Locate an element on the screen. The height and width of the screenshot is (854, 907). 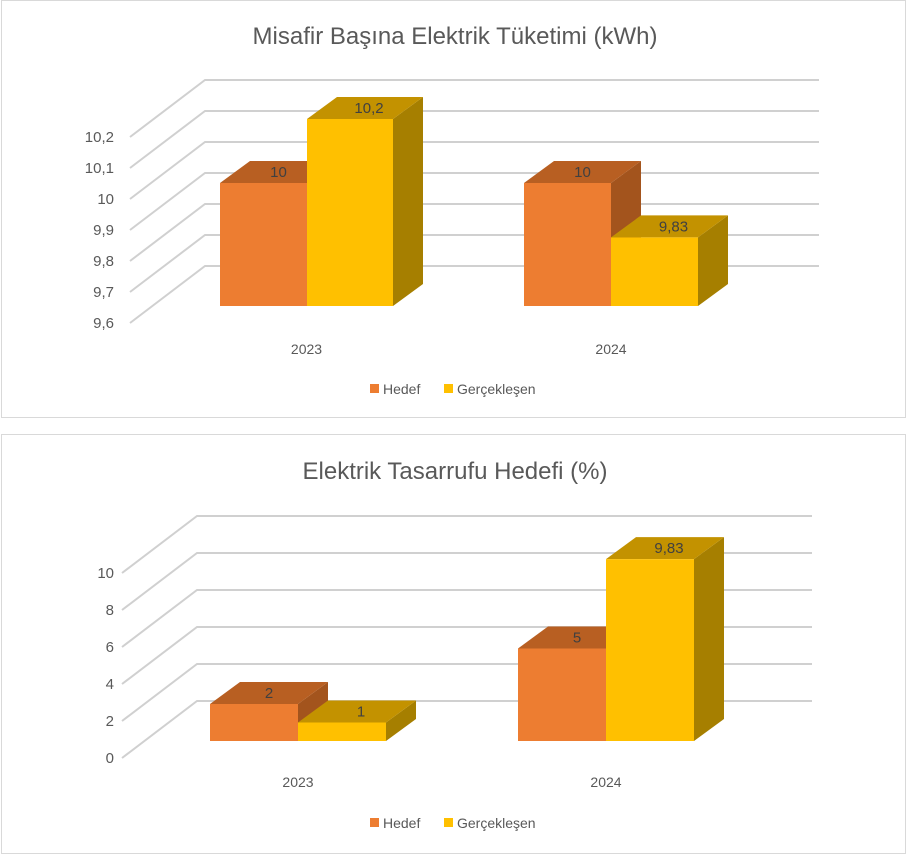
y-tick-label: 9,9 is located at coordinates (103, 230).